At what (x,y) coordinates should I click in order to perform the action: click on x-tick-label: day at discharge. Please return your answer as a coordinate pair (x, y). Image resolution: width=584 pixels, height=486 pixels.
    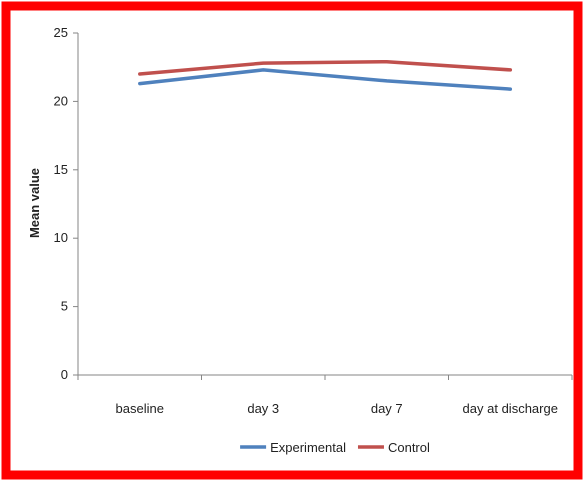
    Looking at the image, I should click on (510, 408).